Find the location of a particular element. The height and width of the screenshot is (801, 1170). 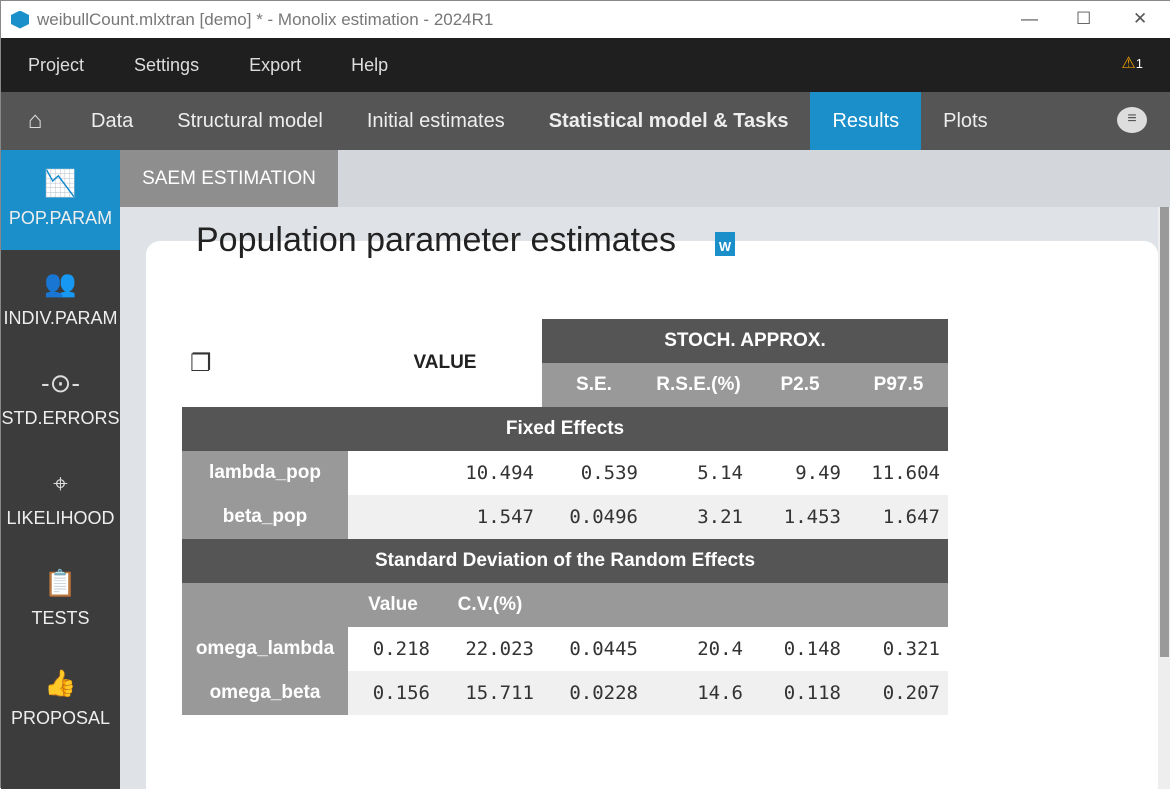

users-icon: 👥 is located at coordinates (60, 283).